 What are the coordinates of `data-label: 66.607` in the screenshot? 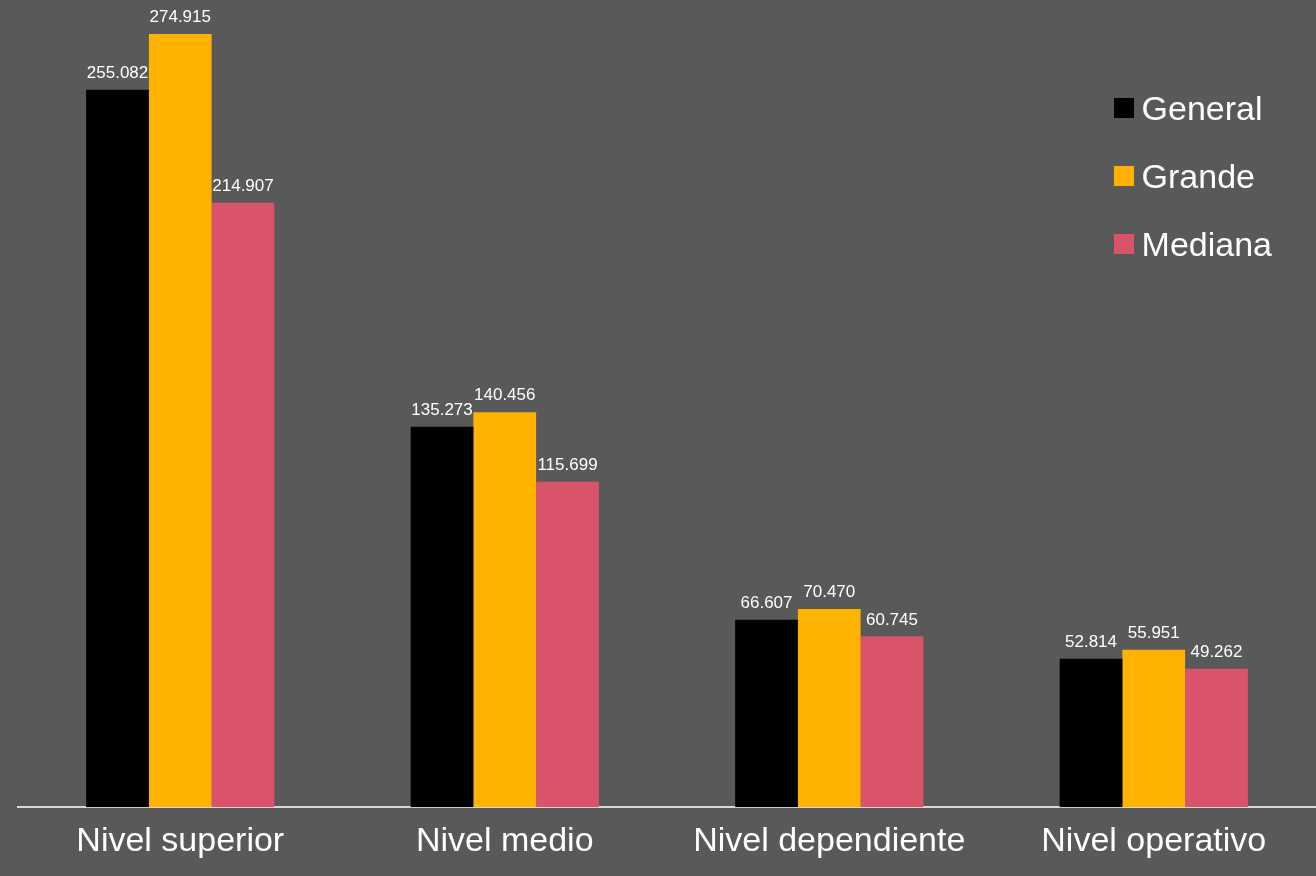 It's located at (766, 603).